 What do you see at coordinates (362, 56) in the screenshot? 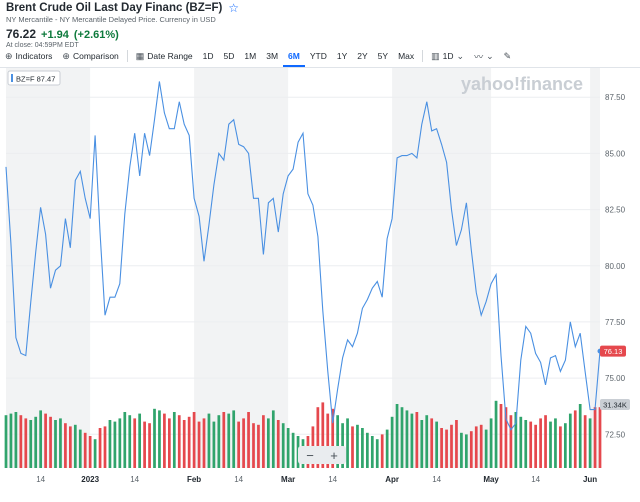
I see `range-2y: 2Y` at bounding box center [362, 56].